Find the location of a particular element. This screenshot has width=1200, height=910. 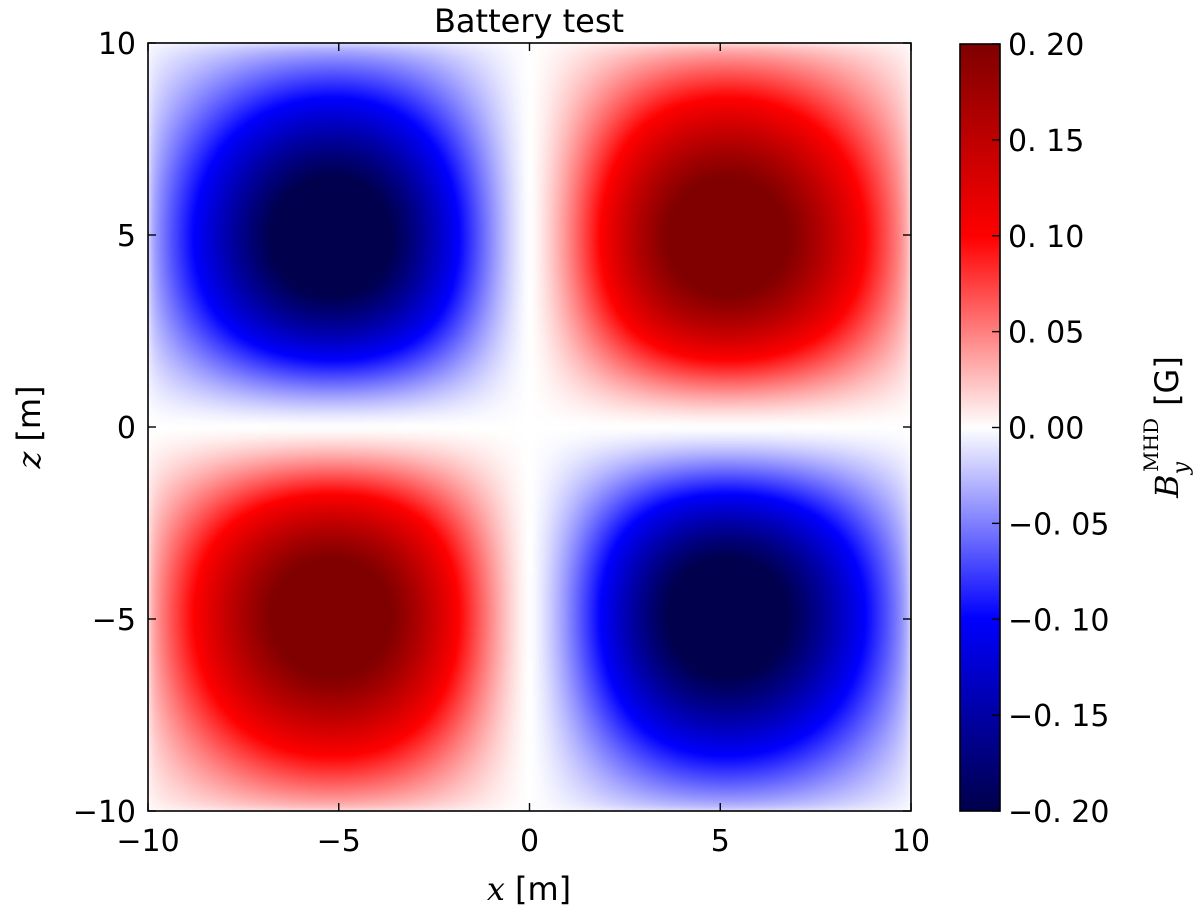

colorbar-symbol: B is located at coordinates (1167, 486).